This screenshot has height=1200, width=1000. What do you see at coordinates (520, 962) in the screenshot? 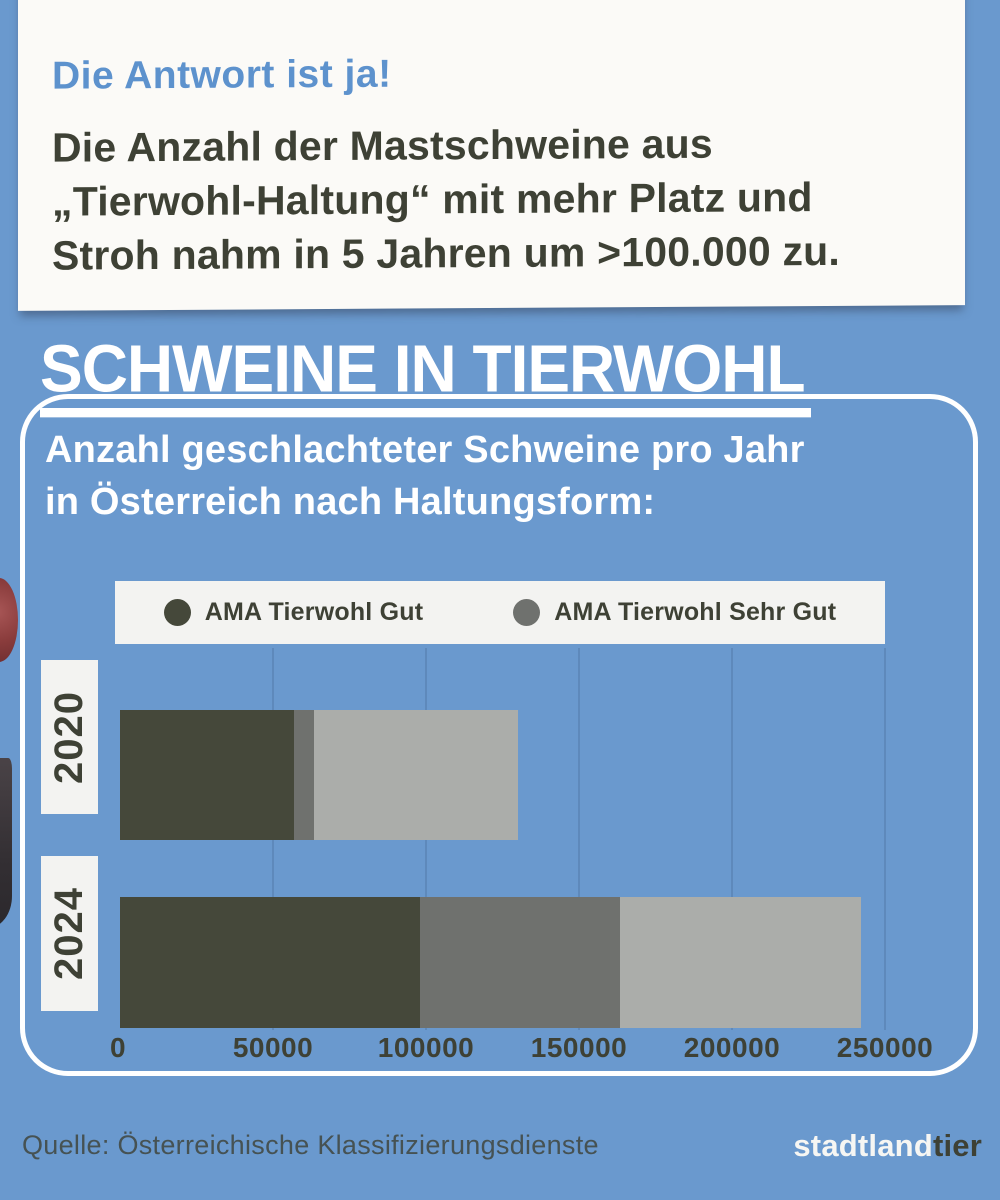
I see `bar-segment-2024-ama-tierwohl-sehr-gut` at bounding box center [520, 962].